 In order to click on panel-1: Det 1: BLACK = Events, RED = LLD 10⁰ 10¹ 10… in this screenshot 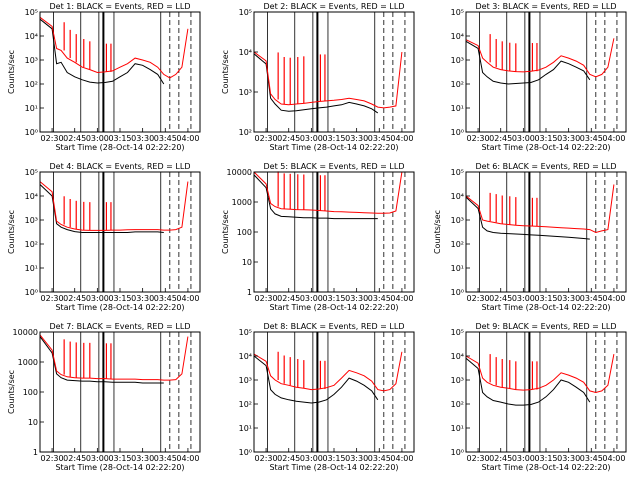, I will do `click(104, 77)`.